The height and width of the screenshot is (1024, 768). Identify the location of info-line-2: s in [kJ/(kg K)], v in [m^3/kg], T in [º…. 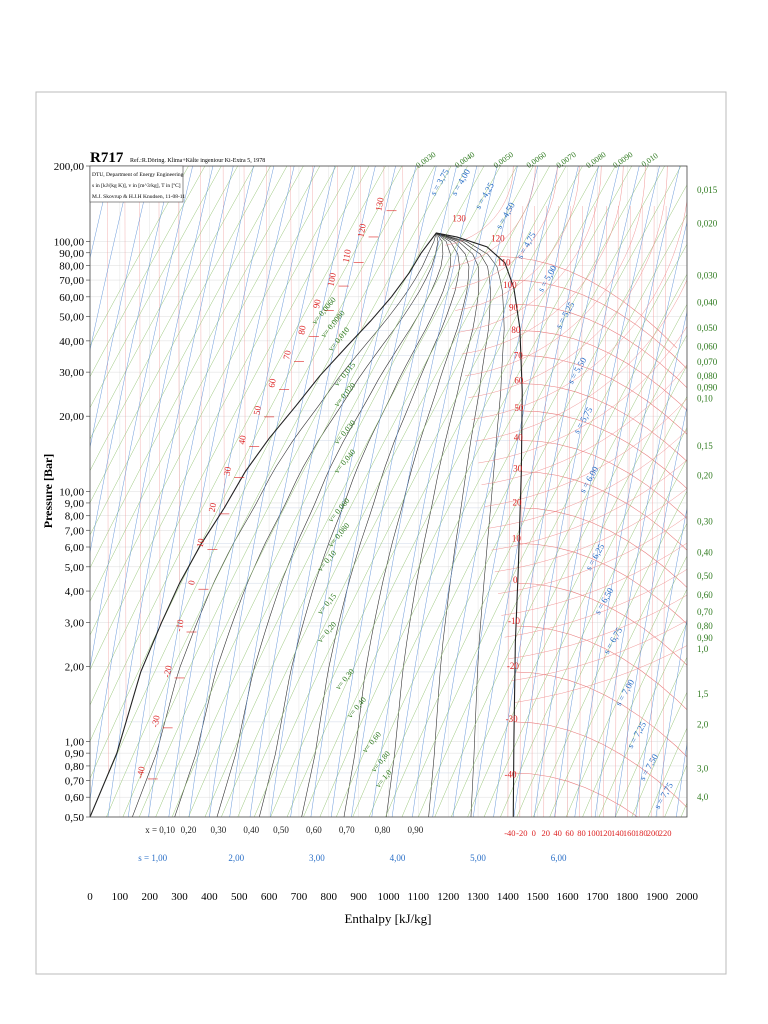
(136, 185).